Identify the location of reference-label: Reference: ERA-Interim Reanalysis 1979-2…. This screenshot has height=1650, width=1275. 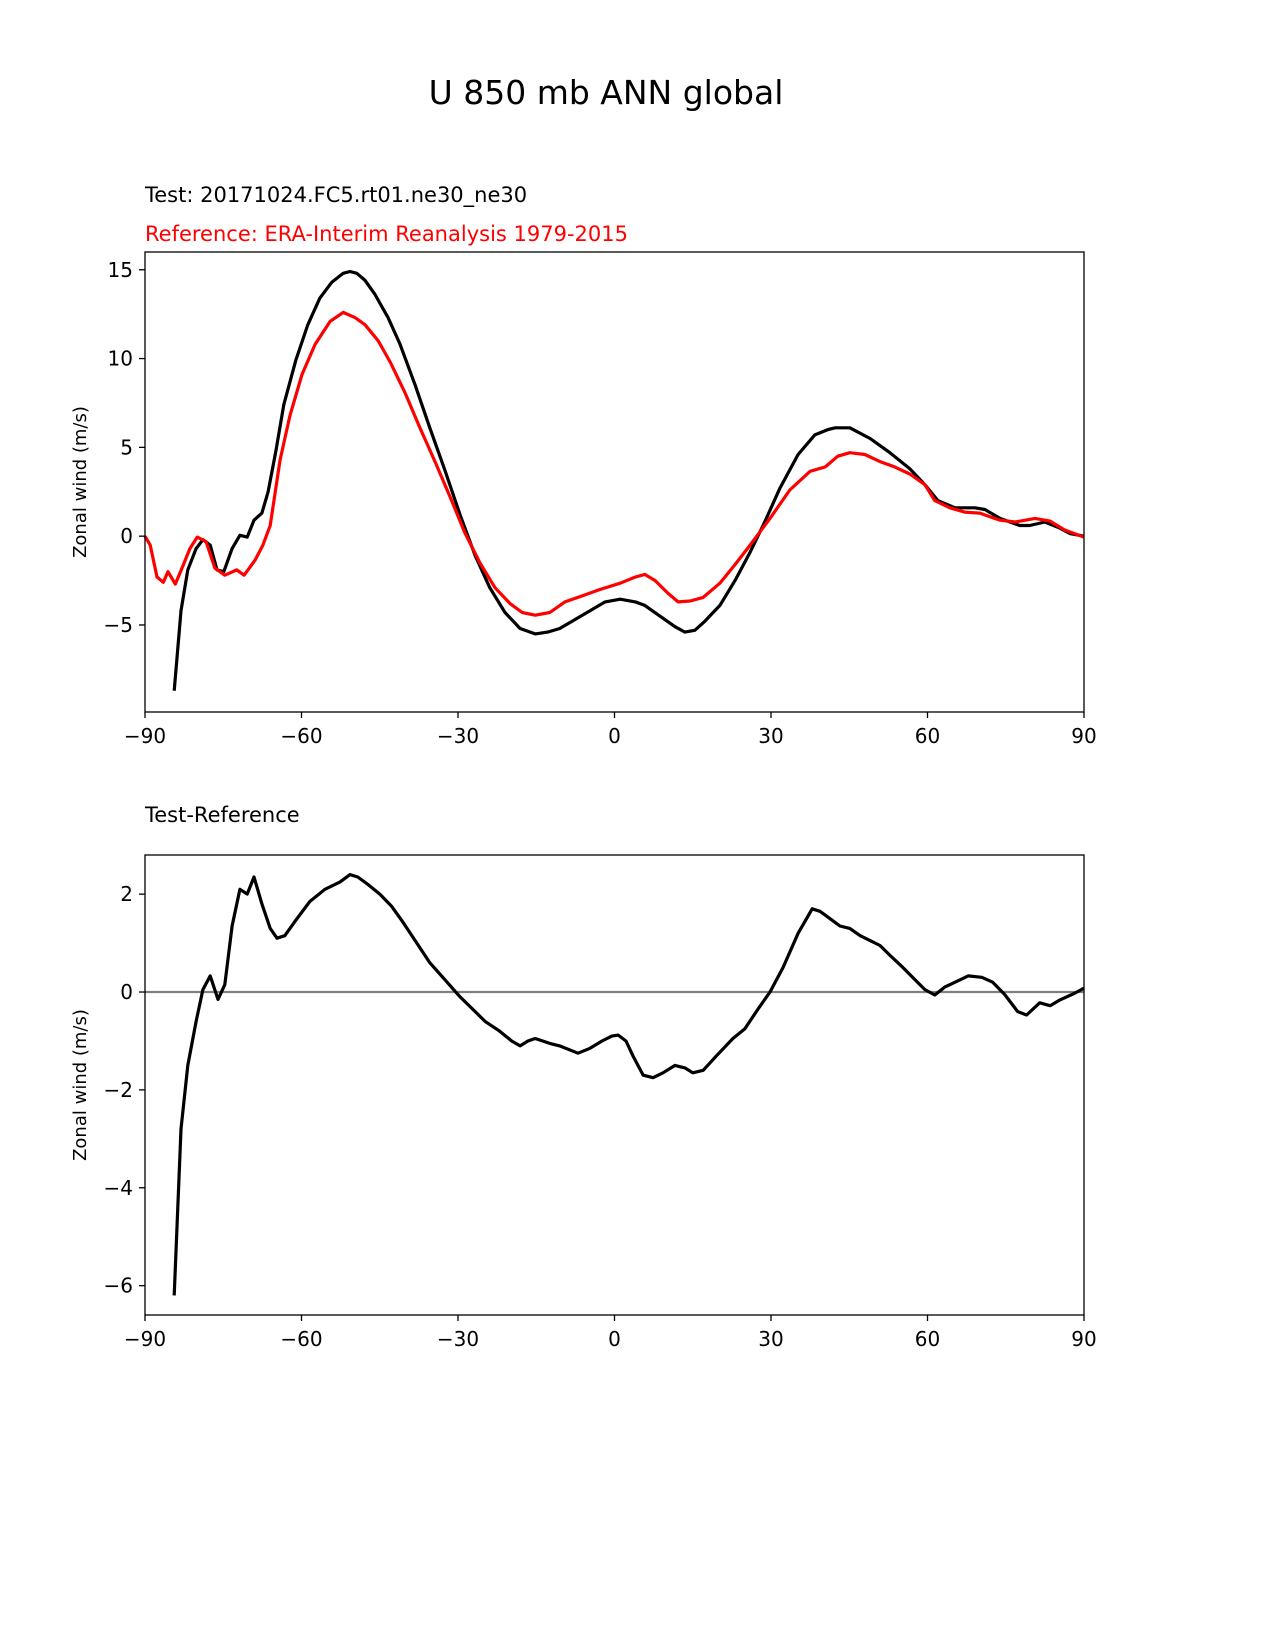
(386, 234).